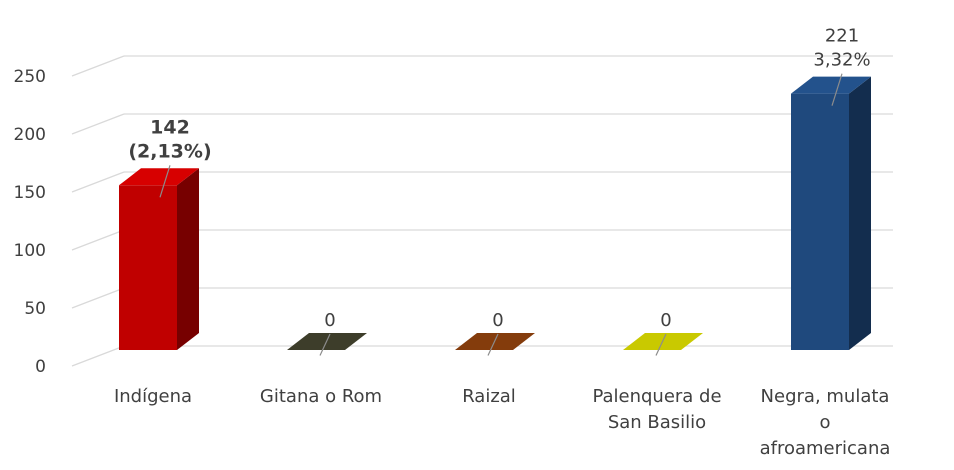 Image resolution: width=954 pixels, height=470 pixels. I want to click on data-label-0-line-1: (2,13%), so click(169, 151).